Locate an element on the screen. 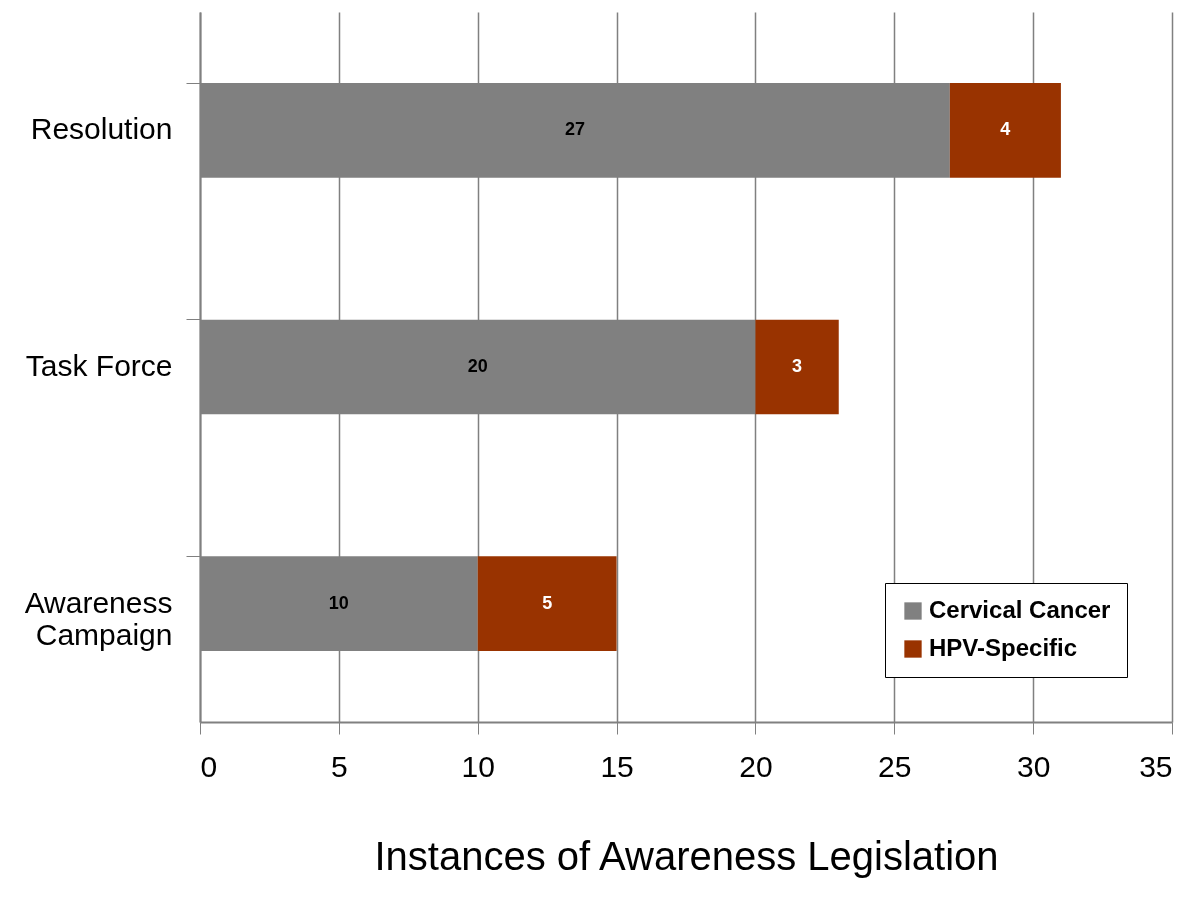 The width and height of the screenshot is (1194, 916). legend-label: Cervical Cancer is located at coordinates (1020, 609).